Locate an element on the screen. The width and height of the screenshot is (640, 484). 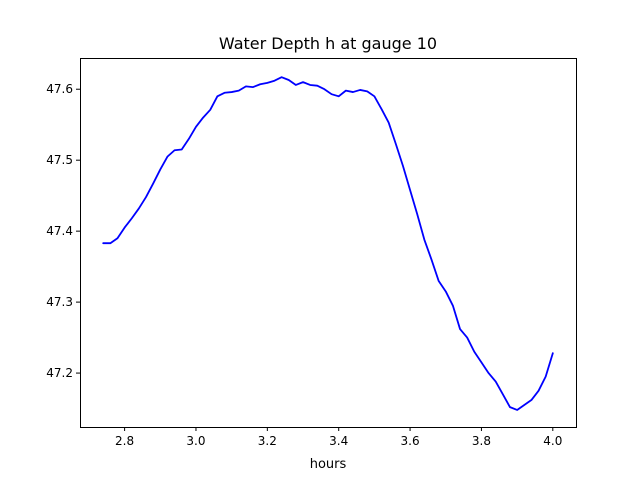
y-tick-label: 47.4 is located at coordinates (59, 231).